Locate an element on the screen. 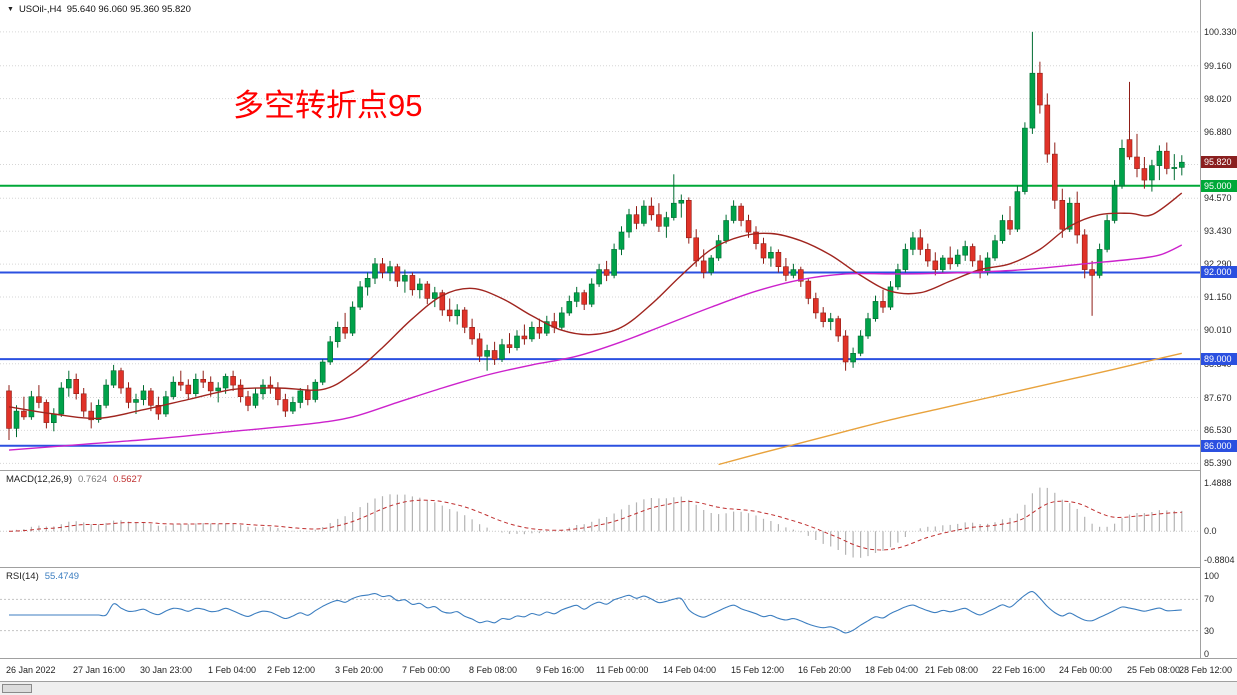 This screenshot has height=695, width=1237. time-axis-label: 16 Feb 20:00 is located at coordinates (825, 670).